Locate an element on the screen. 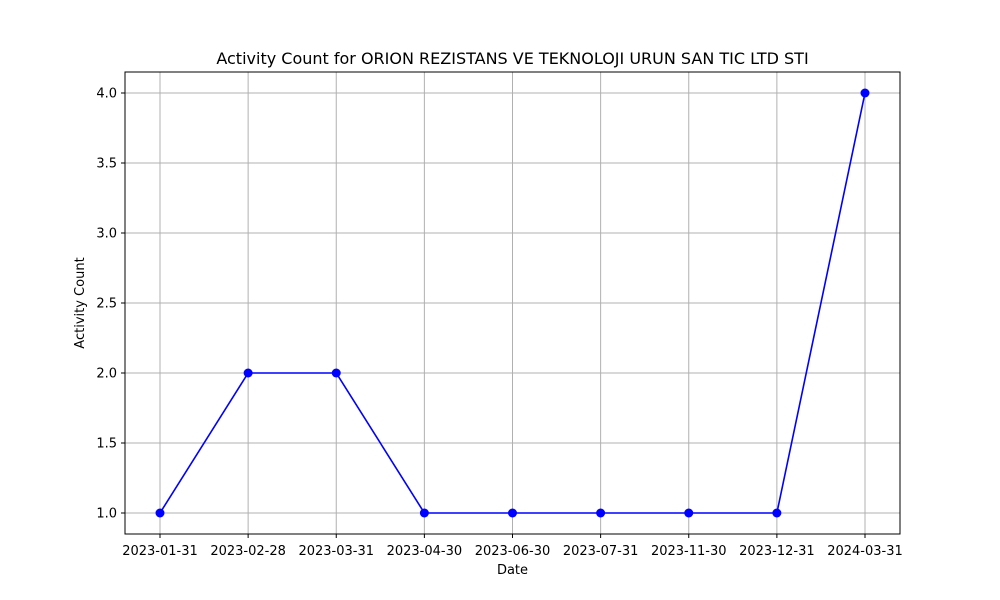 The height and width of the screenshot is (600, 1000). y-tick-label: 3.0 is located at coordinates (106, 234).